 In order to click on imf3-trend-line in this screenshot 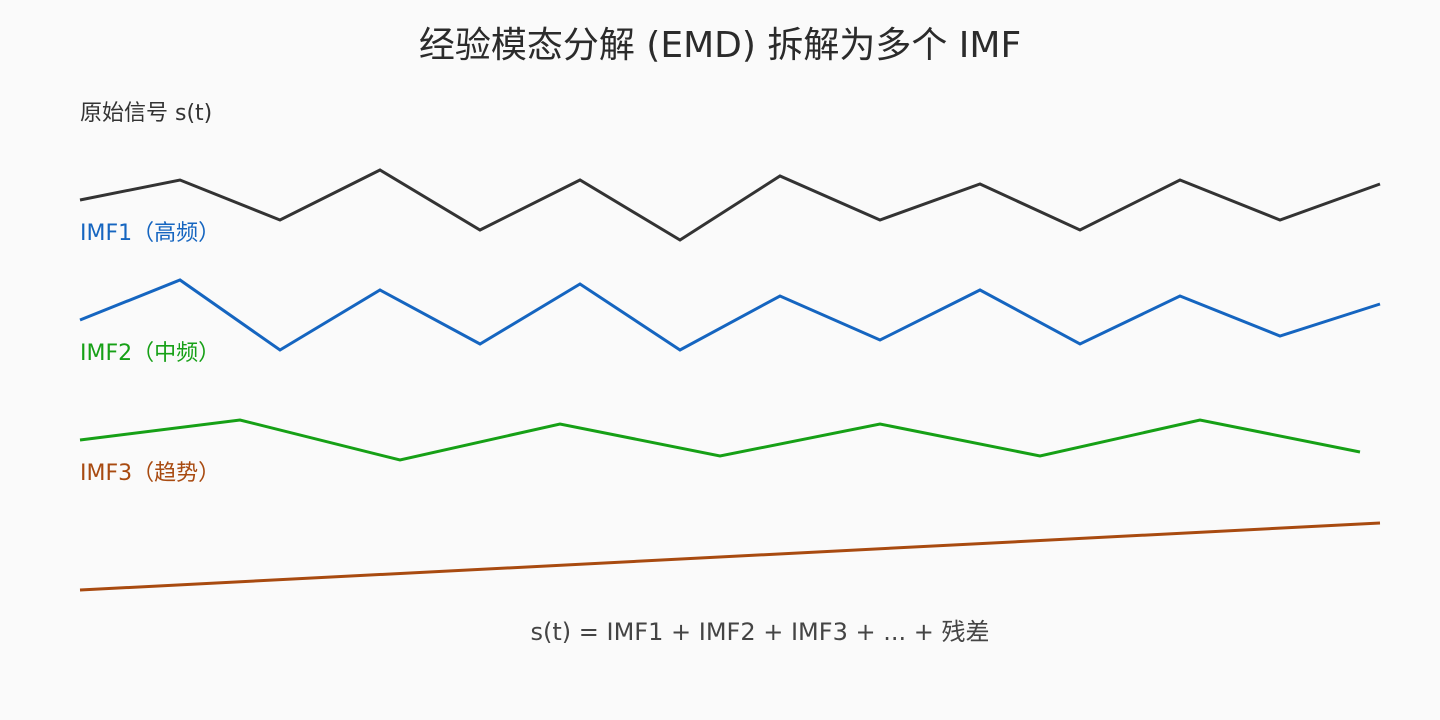, I will do `click(730, 556)`.